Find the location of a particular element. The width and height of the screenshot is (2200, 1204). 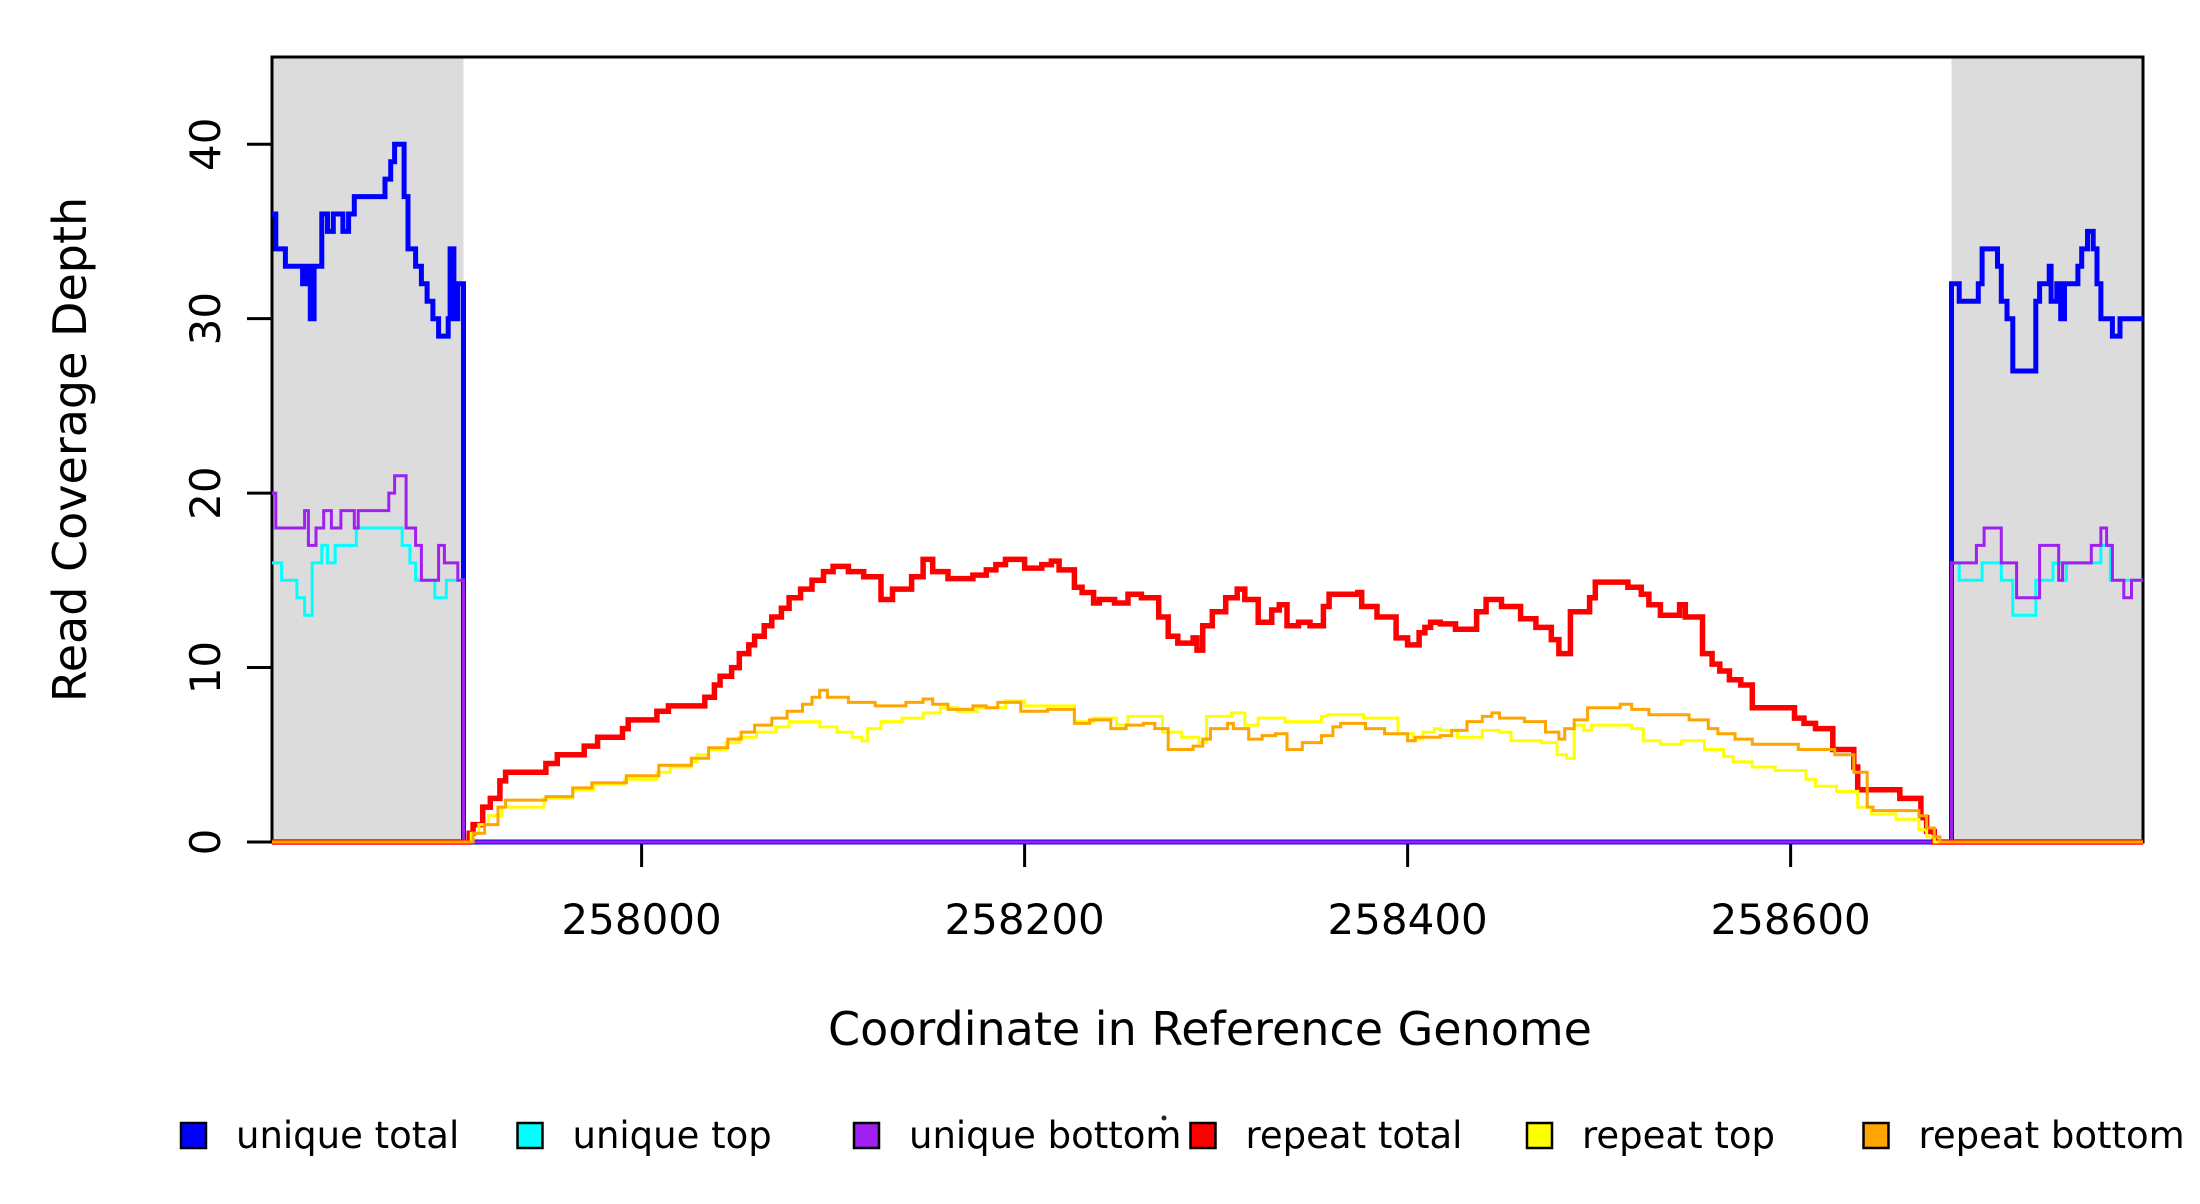

legend-swatch-unique-top is located at coordinates (530, 1135).